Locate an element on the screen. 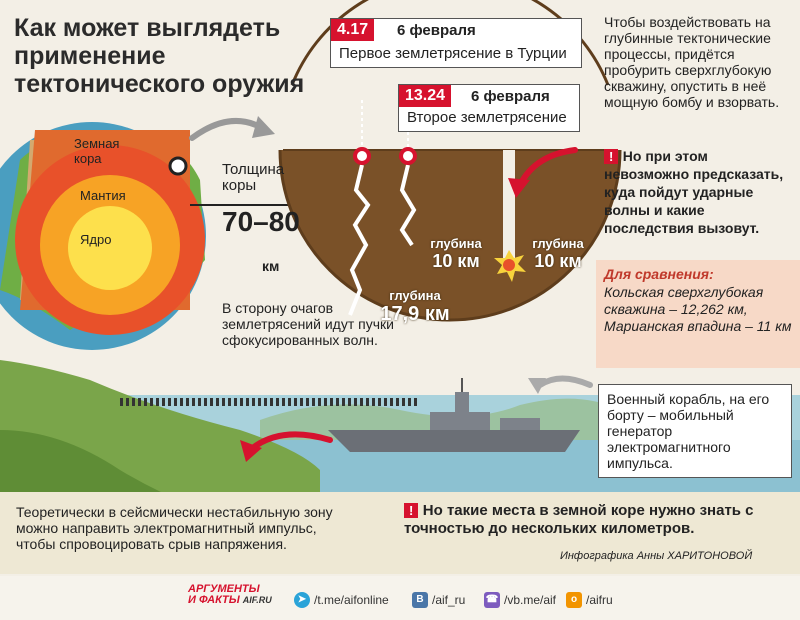  depth-label-2: глубина 10 км is located at coordinates (558, 253).